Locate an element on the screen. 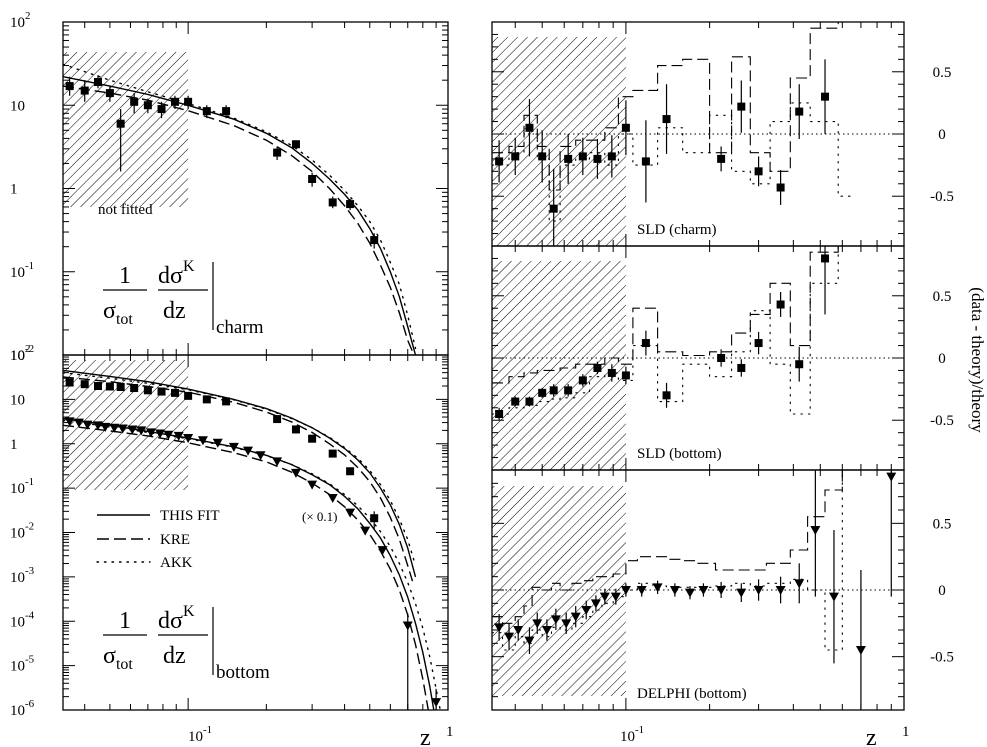 The image size is (987, 747). sld-bottom-ratio-panel: 0.5 0 -0.5 SLD (bottom) is located at coordinates (722, 358).